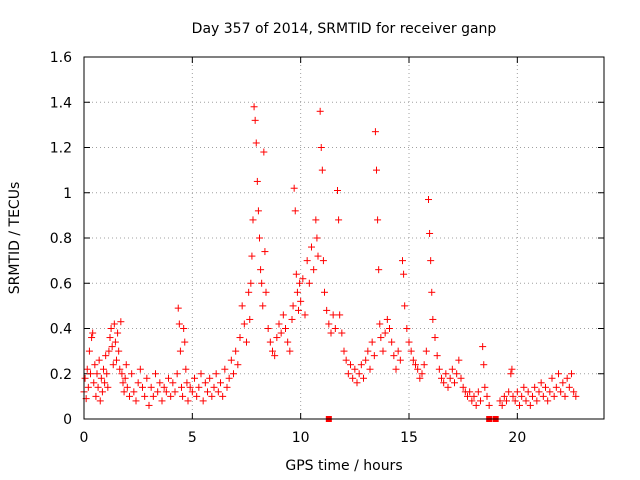 The image size is (640, 480). I want to click on y-tick-label: 0.8, so click(61, 239).